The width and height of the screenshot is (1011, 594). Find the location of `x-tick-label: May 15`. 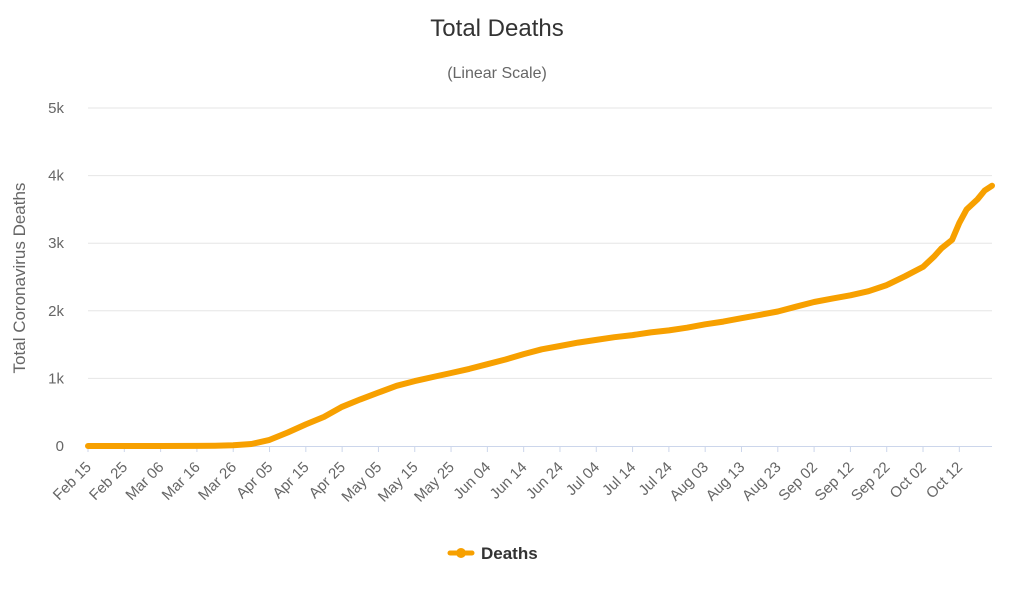

x-tick-label: May 15 is located at coordinates (398, 482).